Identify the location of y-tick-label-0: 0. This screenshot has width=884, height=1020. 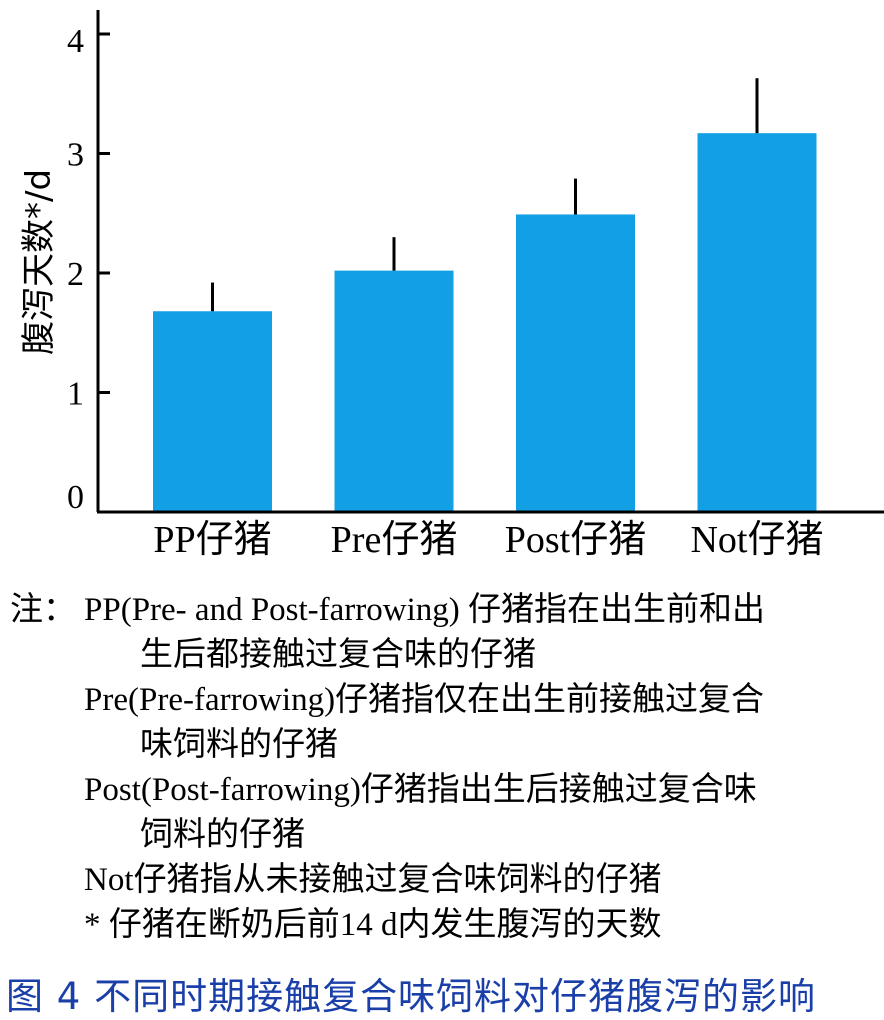
(75, 497).